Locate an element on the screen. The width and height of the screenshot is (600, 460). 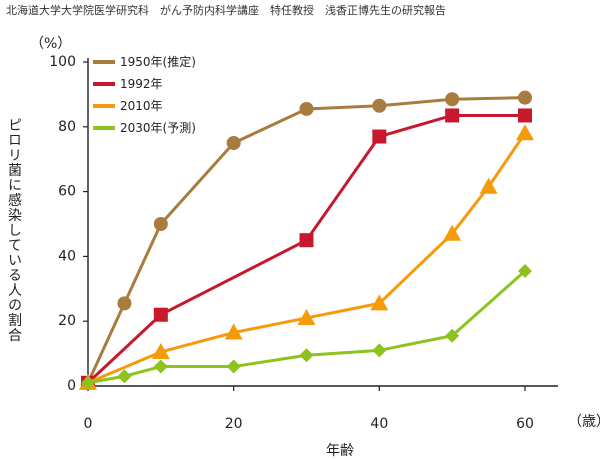
legend-label: 1950年(推定) is located at coordinates (158, 61).